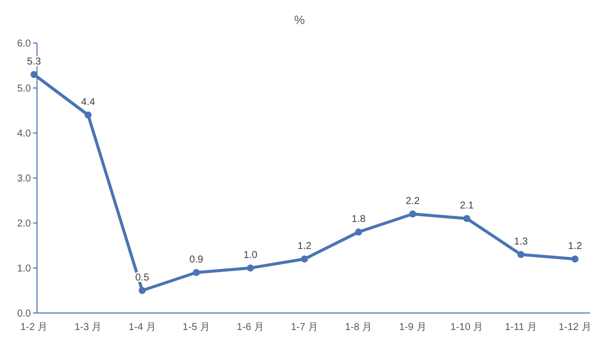  Describe the element at coordinates (24, 179) in the screenshot. I see `y-tick-label: 3.0` at that location.